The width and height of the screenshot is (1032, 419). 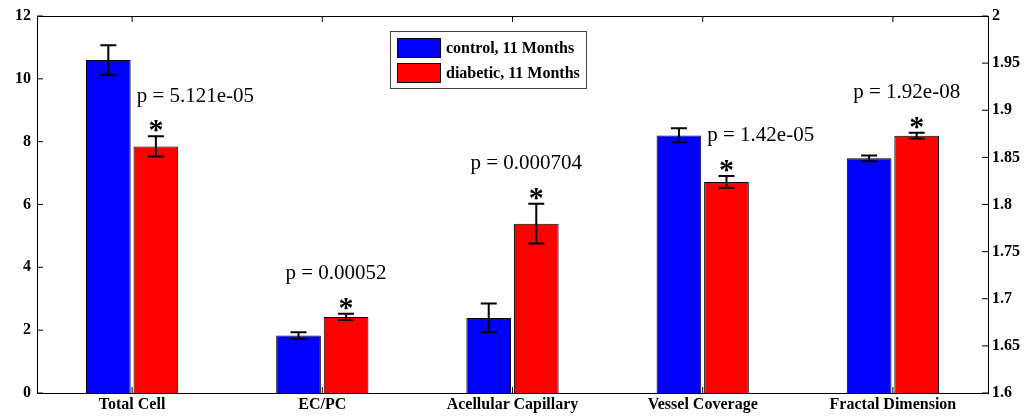 What do you see at coordinates (27, 203) in the screenshot?
I see `y-tick-label: 6` at bounding box center [27, 203].